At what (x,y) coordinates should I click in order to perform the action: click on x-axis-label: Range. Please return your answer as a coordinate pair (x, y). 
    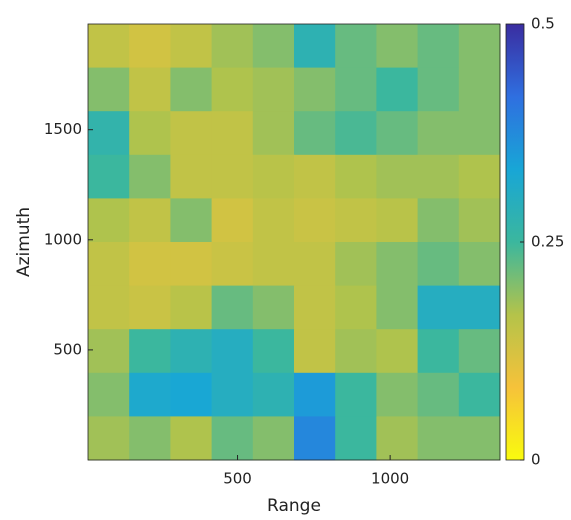
    Looking at the image, I should click on (294, 506).